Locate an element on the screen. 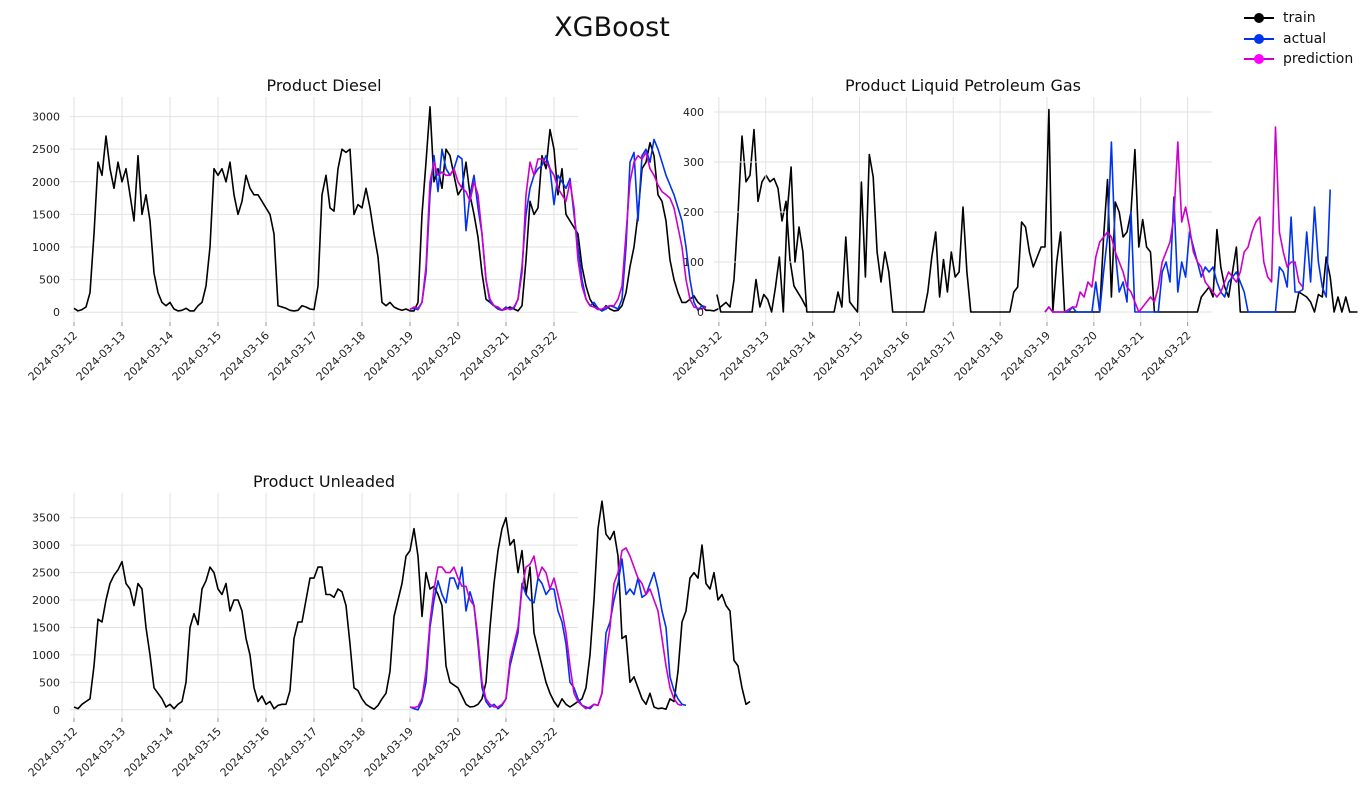  legend-label-prediction: prediction is located at coordinates (1318, 59).